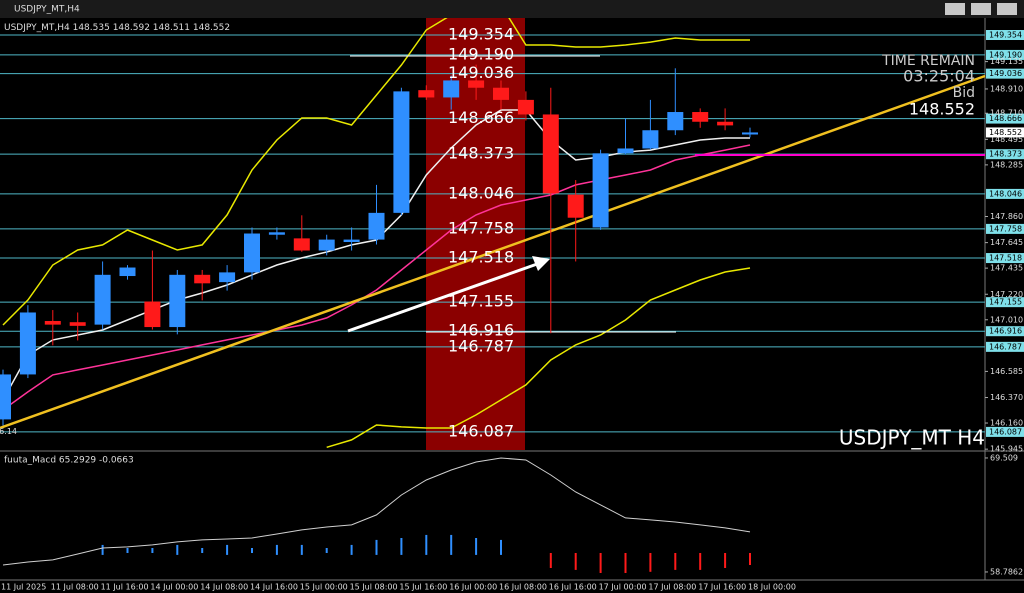 This screenshot has height=593, width=1024. I want to click on maximize-button, so click(981, 9).